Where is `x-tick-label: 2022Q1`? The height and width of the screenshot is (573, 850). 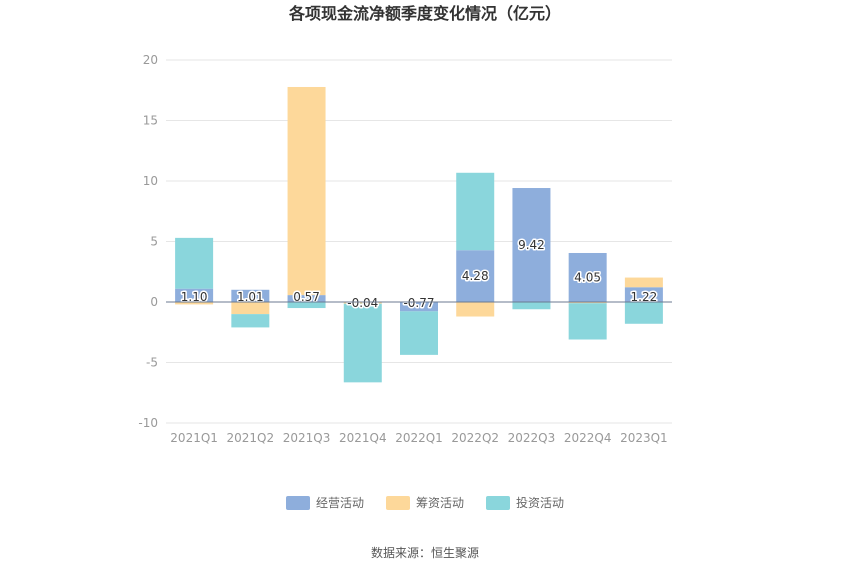 x-tick-label: 2022Q1 is located at coordinates (419, 438).